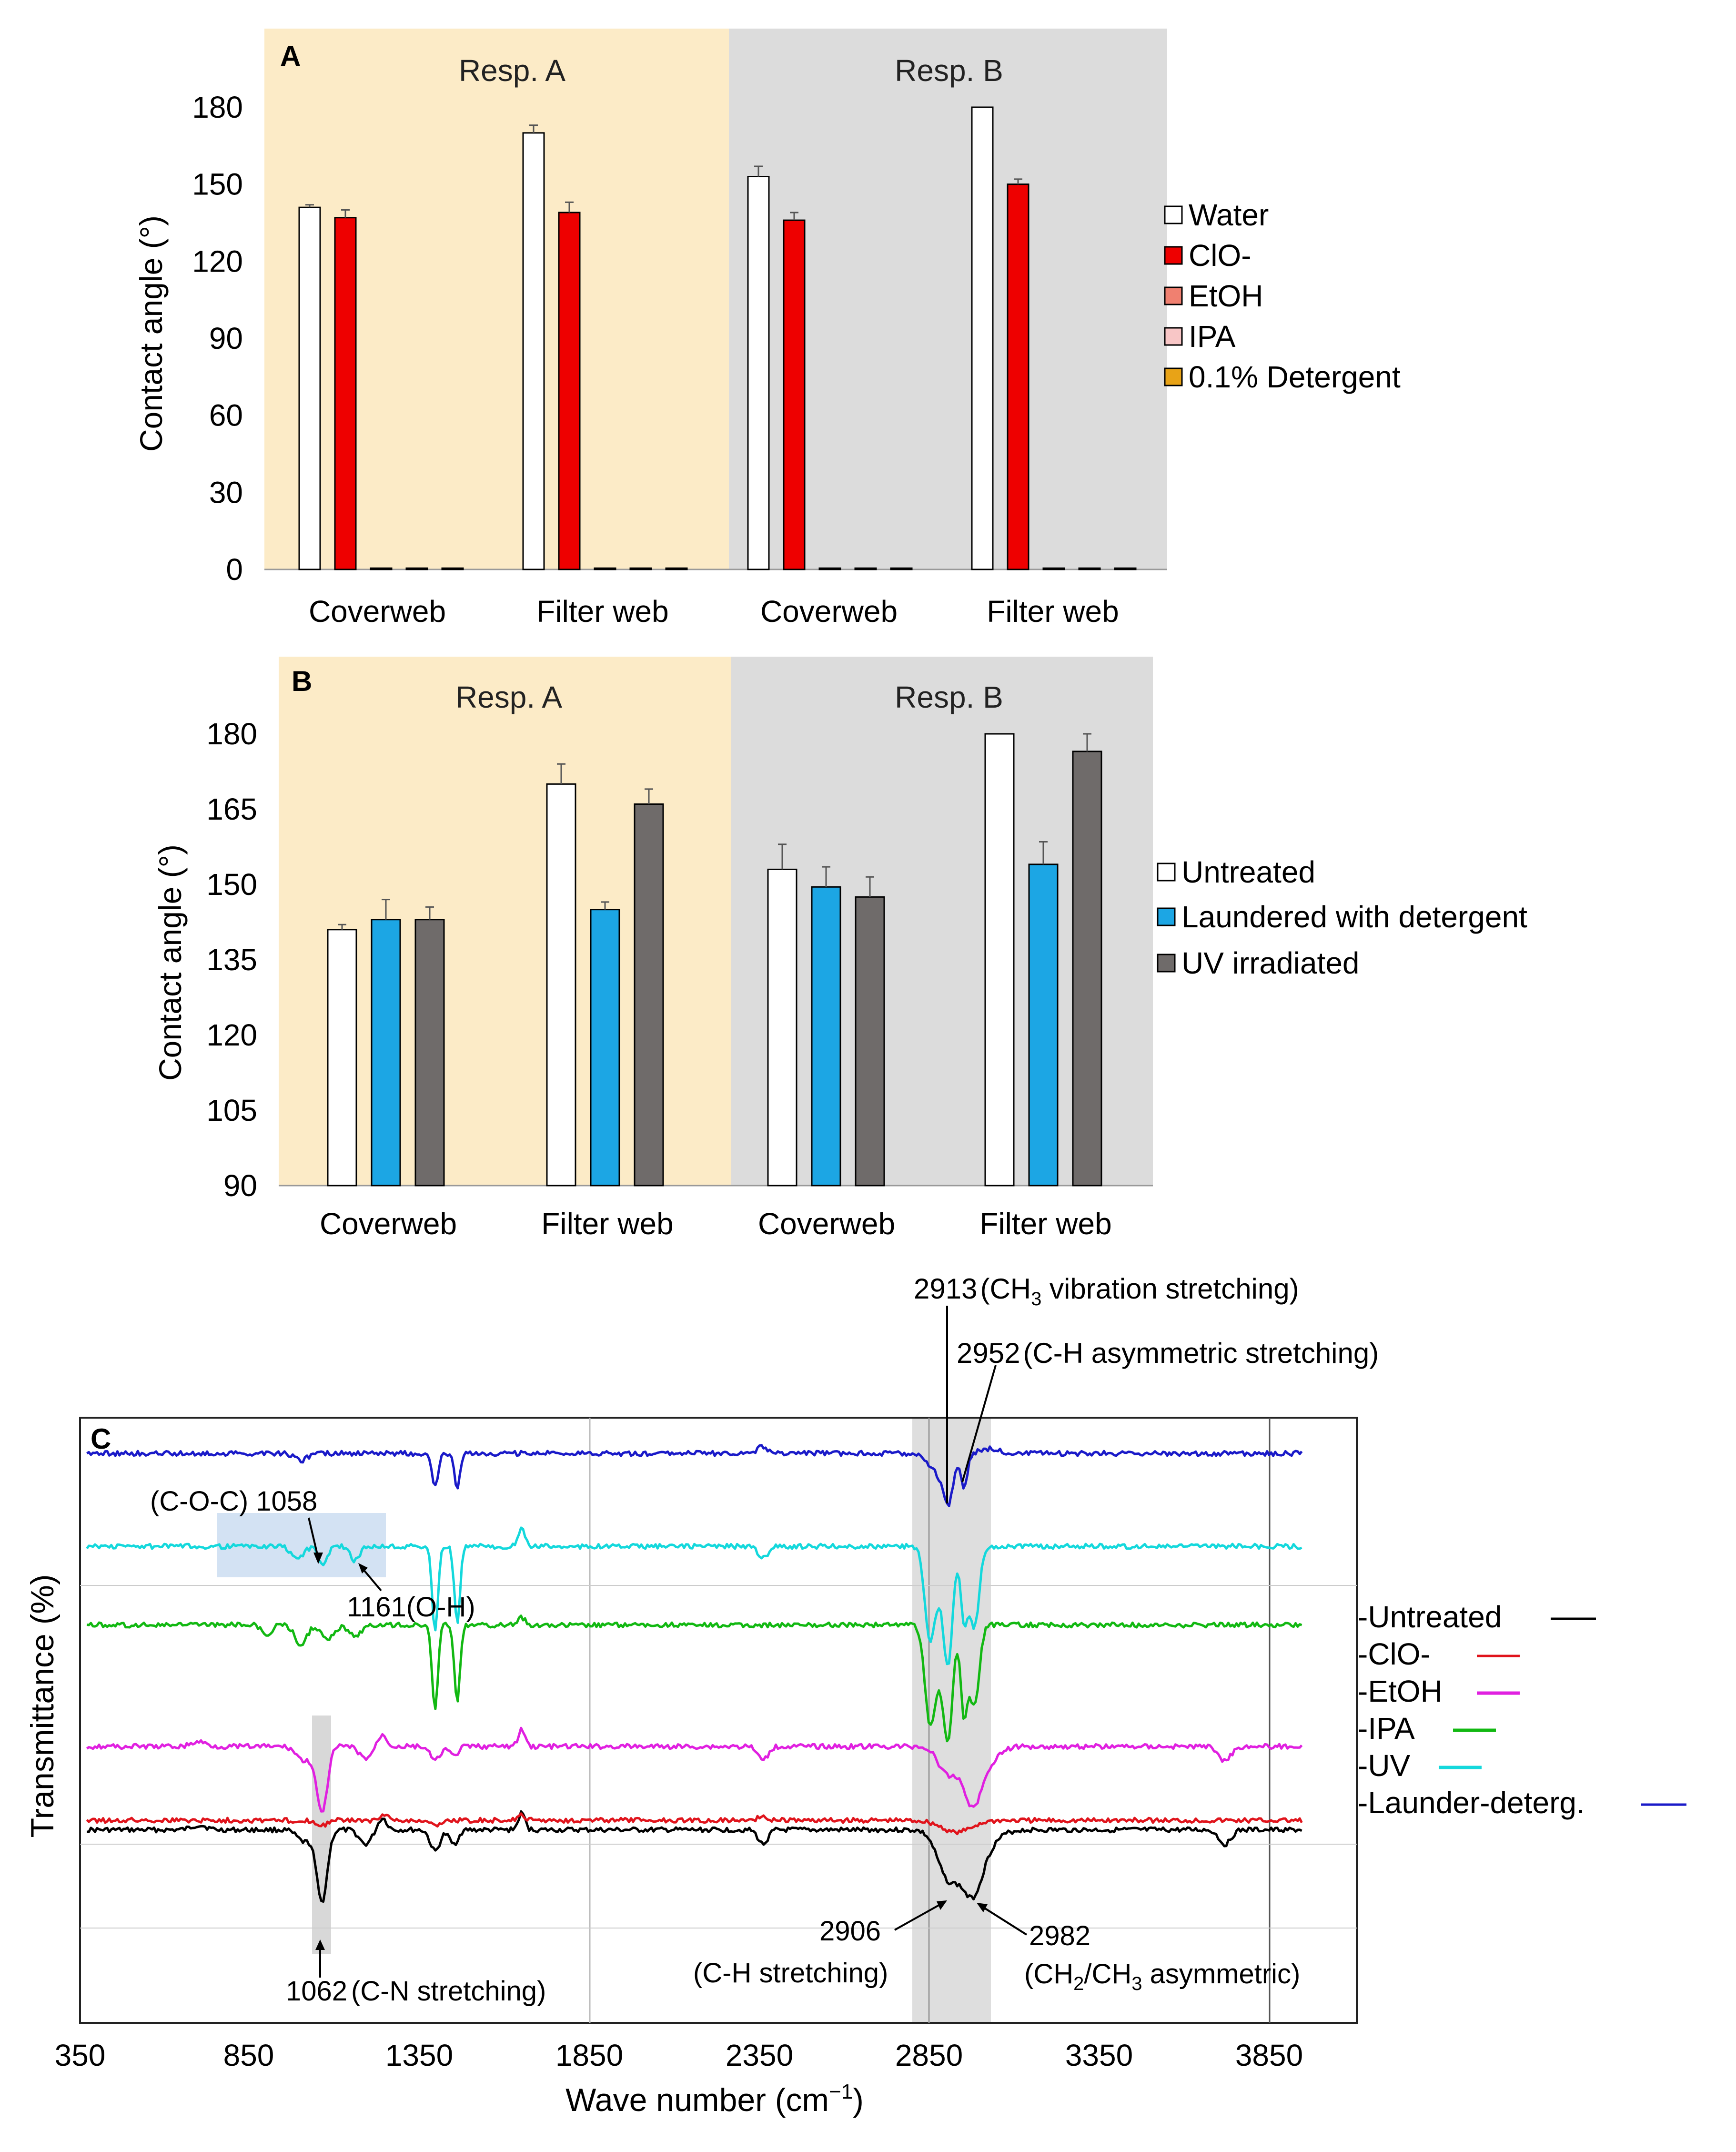  I want to click on panel-c-x-axis-label: Wave number (cm−1), so click(714, 2099).